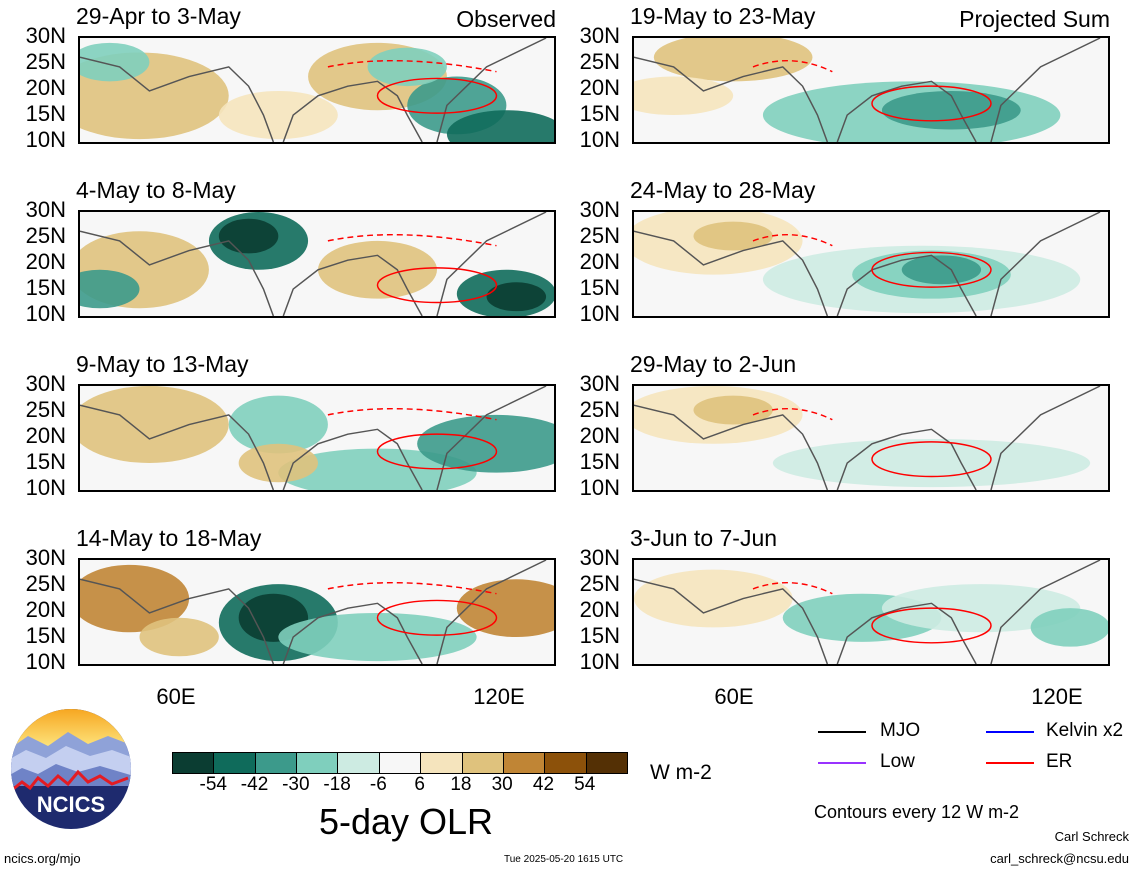 This screenshot has width=1135, height=872. Describe the element at coordinates (169, 538) in the screenshot. I see `panel-title: 14-May to 18-May` at that location.